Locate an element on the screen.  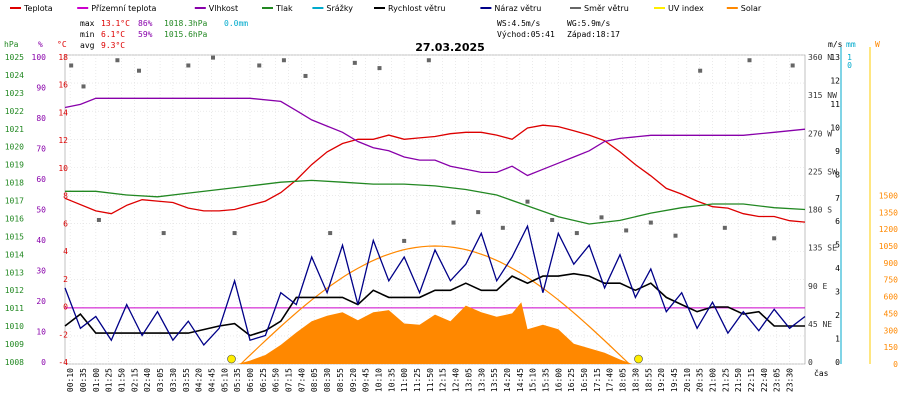
legend-label-9: Solar is located at coordinates (751, 8).